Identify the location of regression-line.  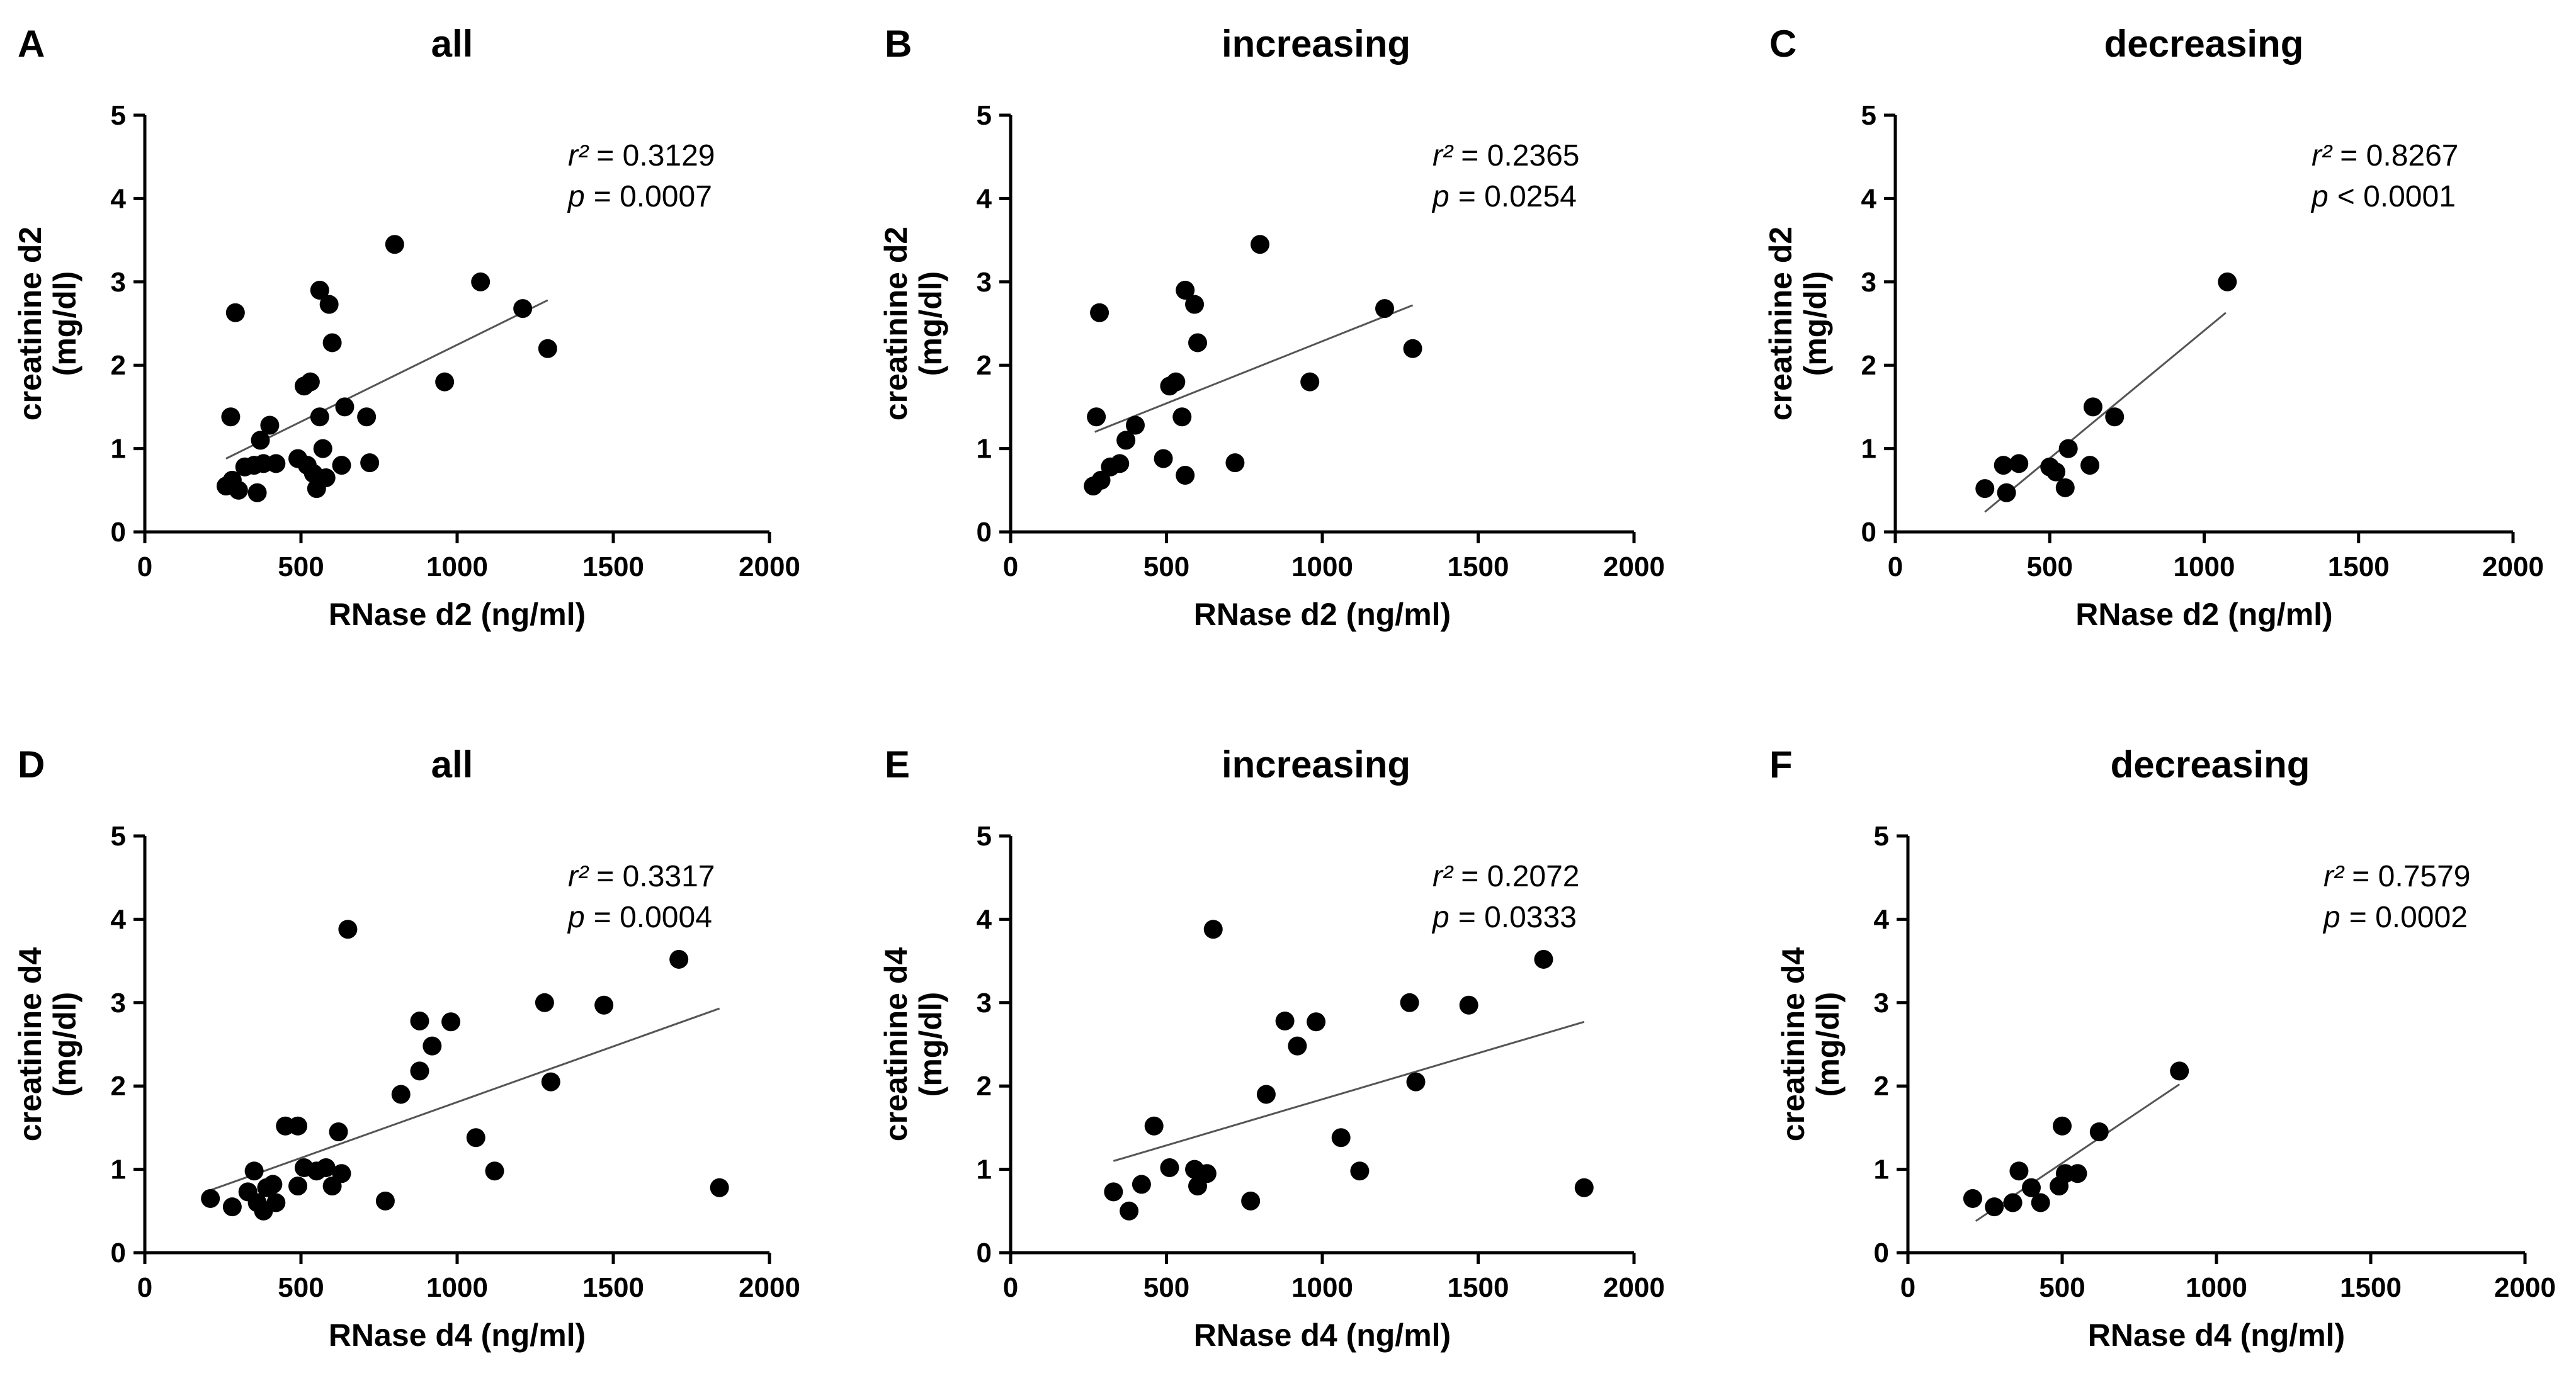
(465, 1099).